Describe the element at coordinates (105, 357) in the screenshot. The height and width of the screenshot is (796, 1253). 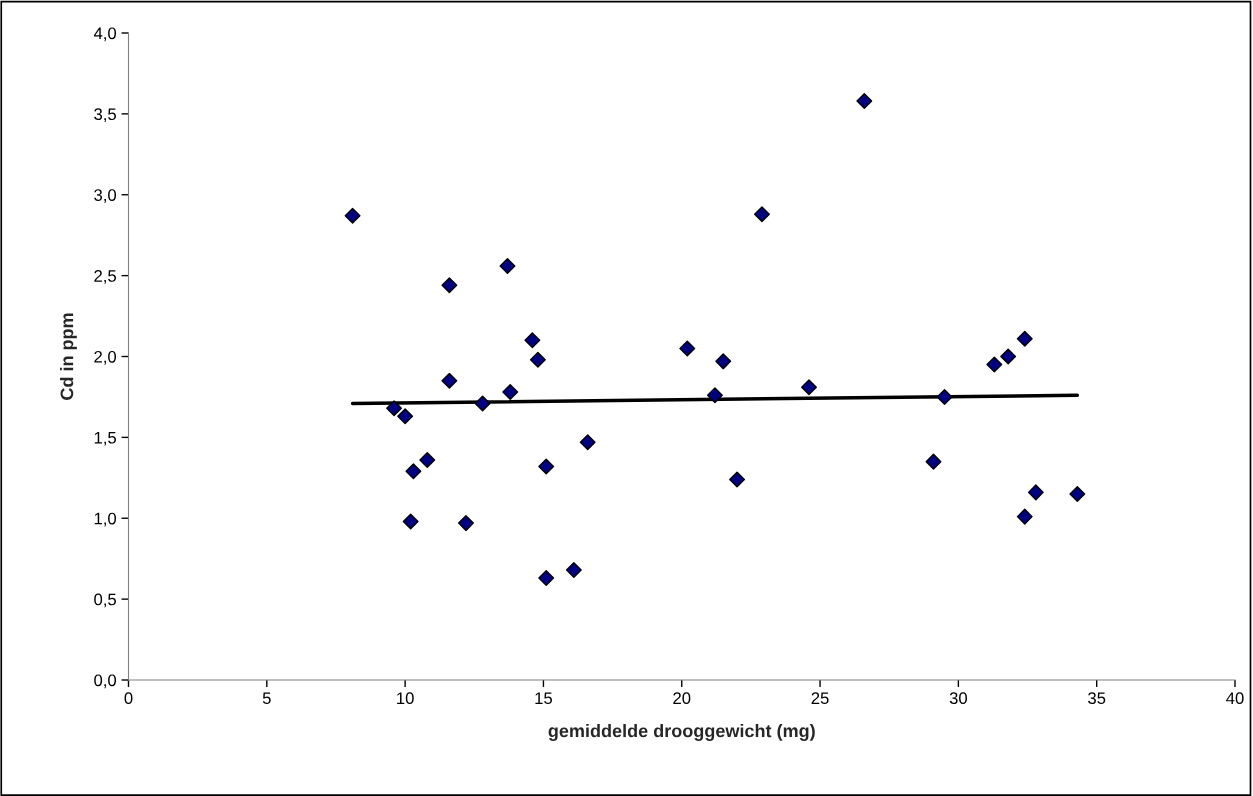
I see `y-tick-label: 2,0` at that location.